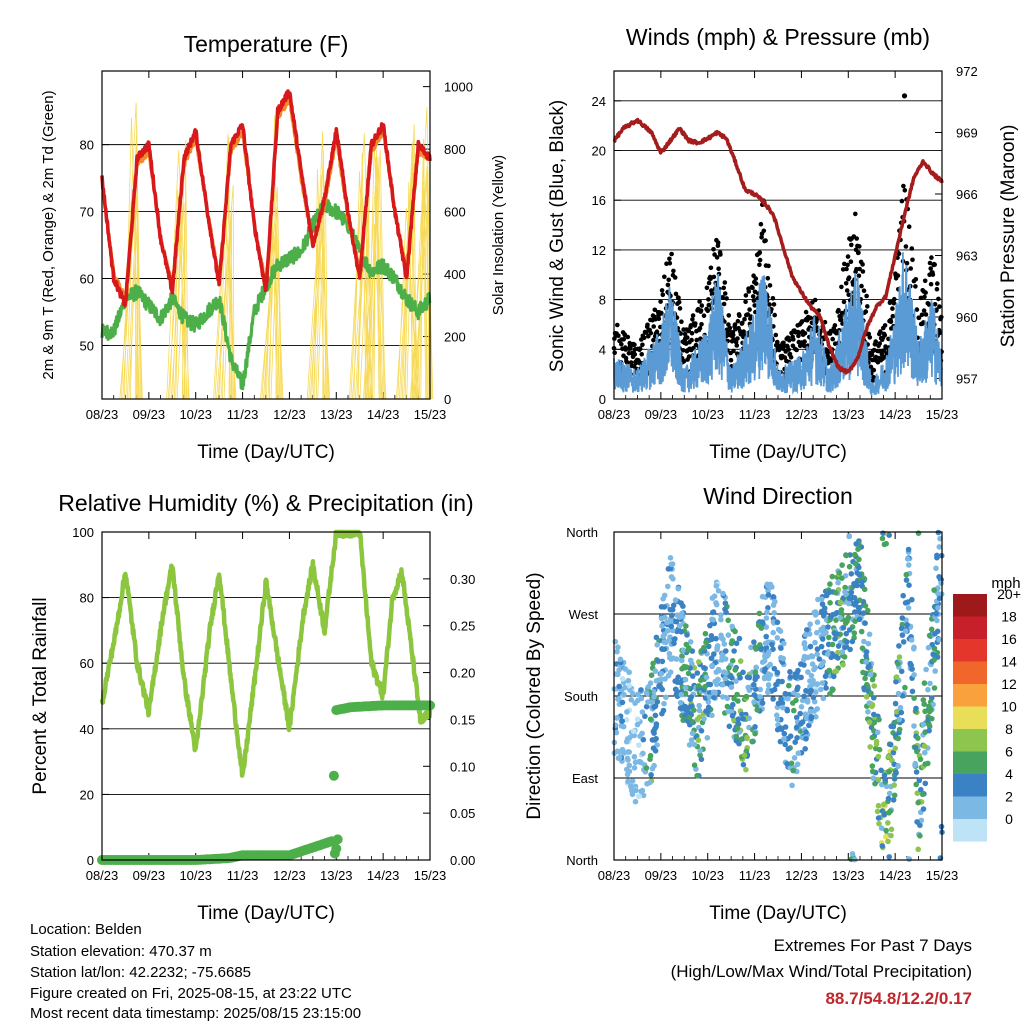 The width and height of the screenshot is (1024, 1024). Describe the element at coordinates (462, 673) in the screenshot. I see `y2-tick-label: 0.20` at that location.